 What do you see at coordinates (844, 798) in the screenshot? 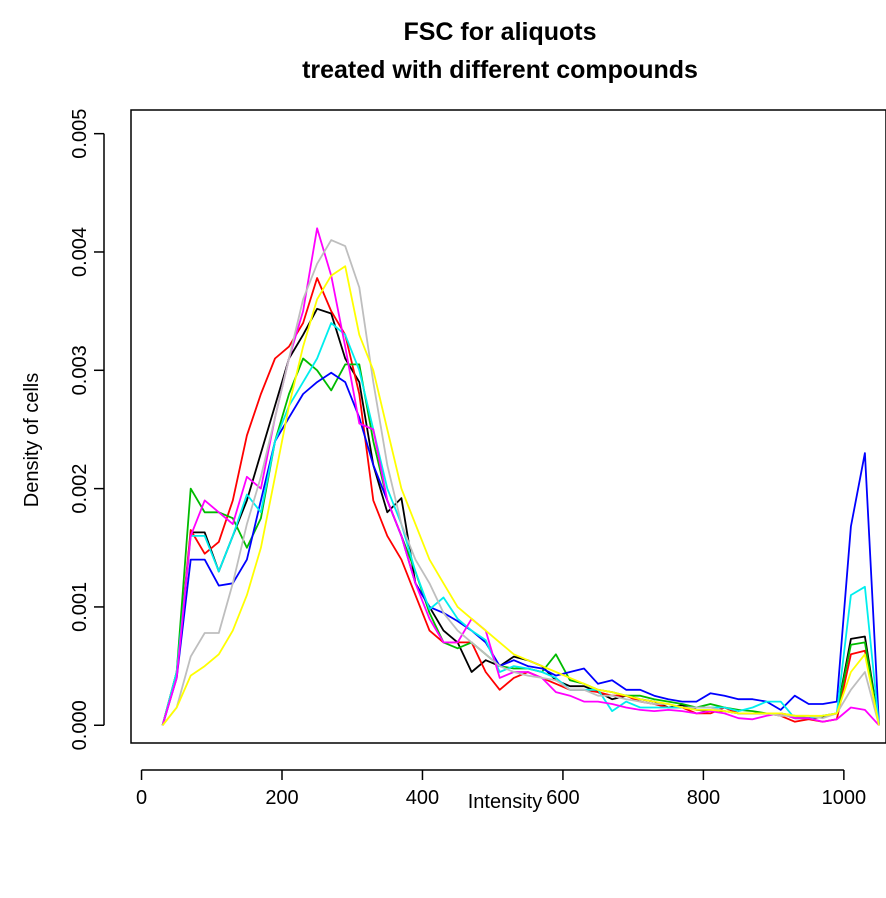
I see `x-tick-label: 1000` at bounding box center [844, 798].